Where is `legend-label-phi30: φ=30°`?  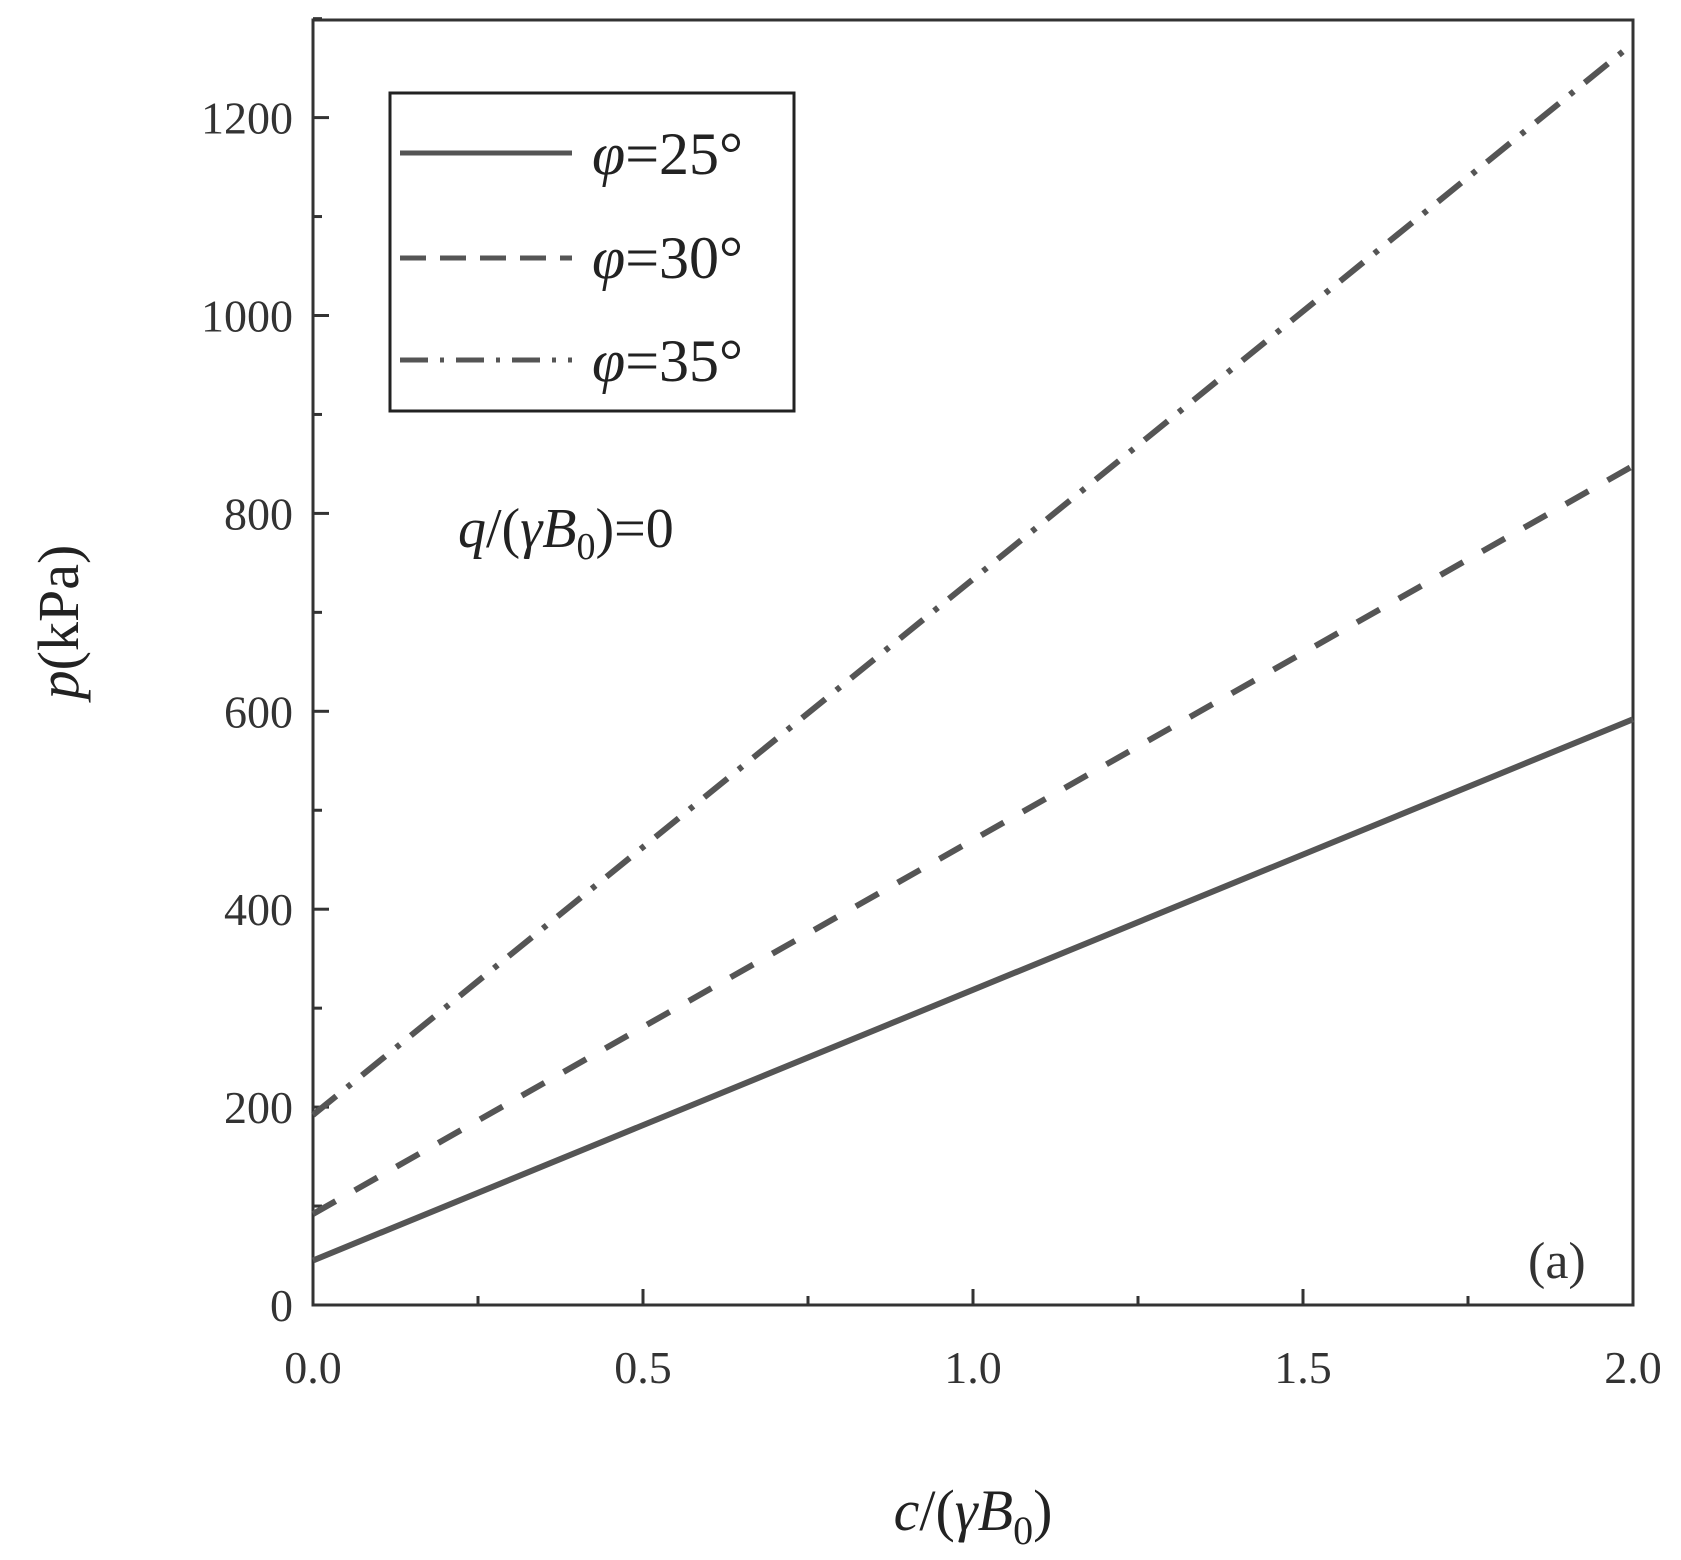
legend-label-phi30: φ=30° is located at coordinates (667, 258).